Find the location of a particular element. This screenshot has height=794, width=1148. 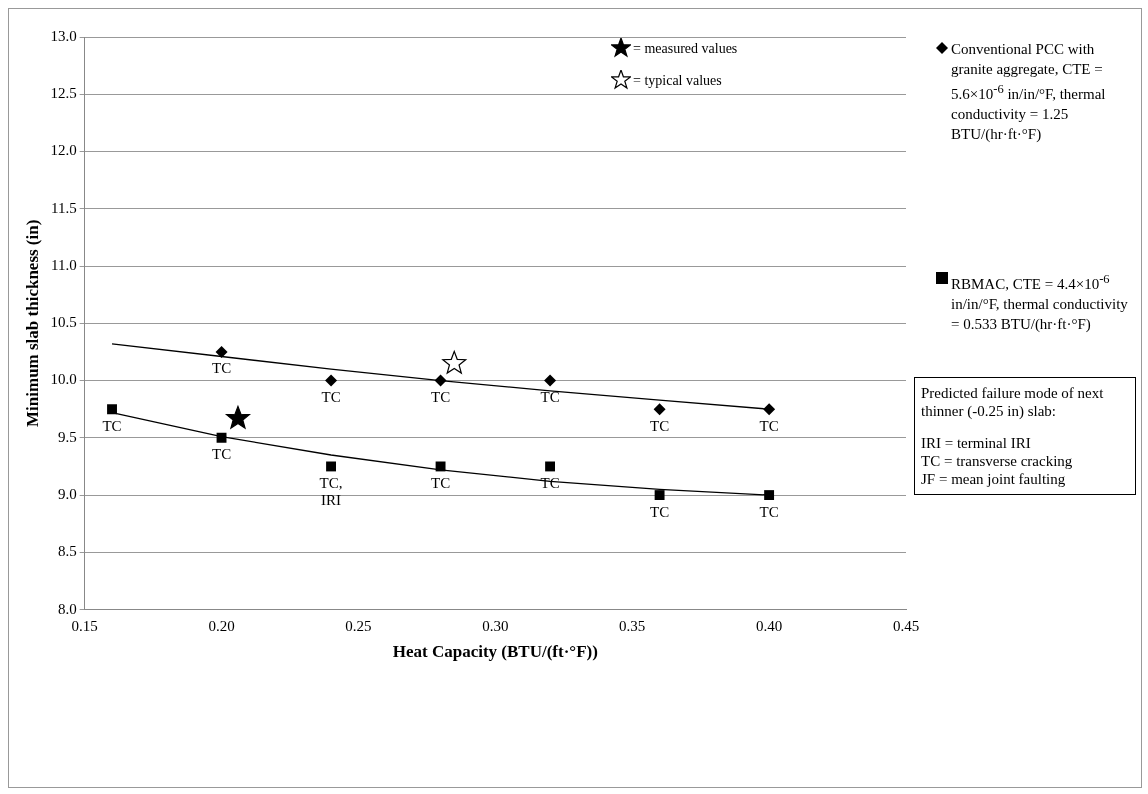

y-tick-label: 12.5 is located at coordinates (63, 93).